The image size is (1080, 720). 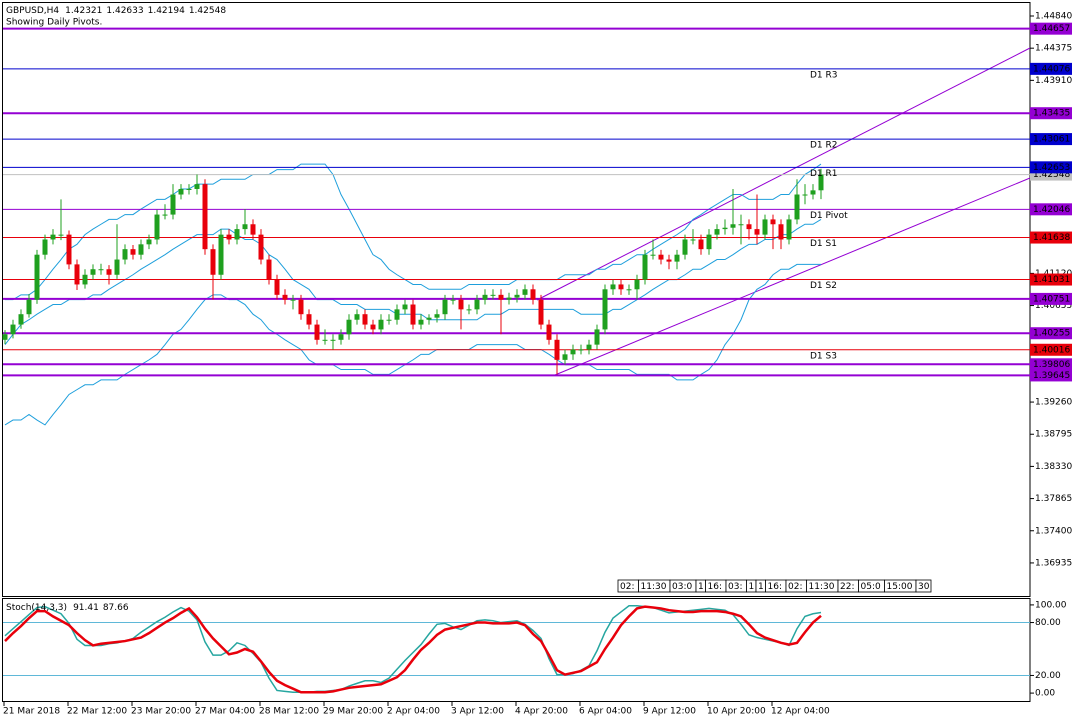 I want to click on stoch-tick-label: 0.00, so click(x=1045, y=694).